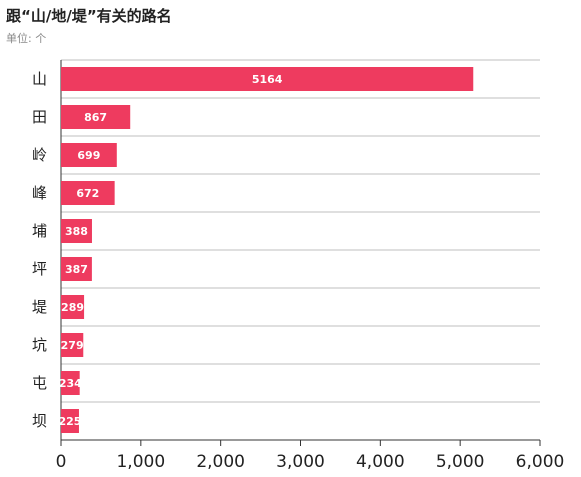 This screenshot has height=477, width=581. What do you see at coordinates (39, 383) in the screenshot?
I see `category-label: 屯` at bounding box center [39, 383].